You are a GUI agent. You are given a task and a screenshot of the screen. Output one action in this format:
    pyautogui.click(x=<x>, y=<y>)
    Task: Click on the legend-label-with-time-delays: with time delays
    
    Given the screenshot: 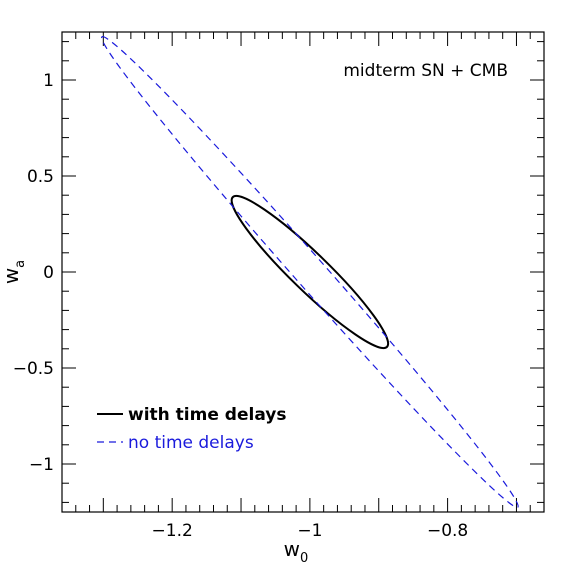 What is the action you would take?
    pyautogui.click(x=207, y=415)
    